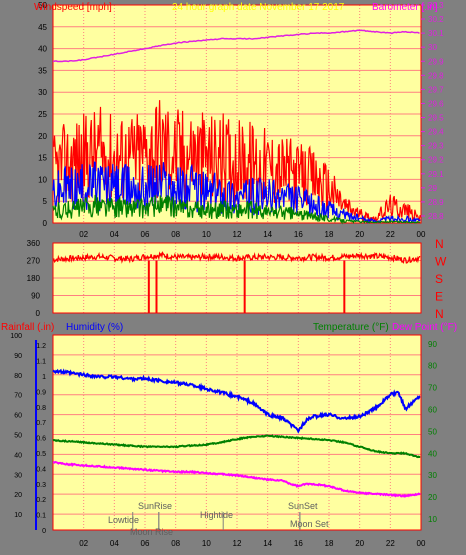 The image size is (466, 555). What do you see at coordinates (432, 497) in the screenshot?
I see `temperature-tick-label: 20` at bounding box center [432, 497].